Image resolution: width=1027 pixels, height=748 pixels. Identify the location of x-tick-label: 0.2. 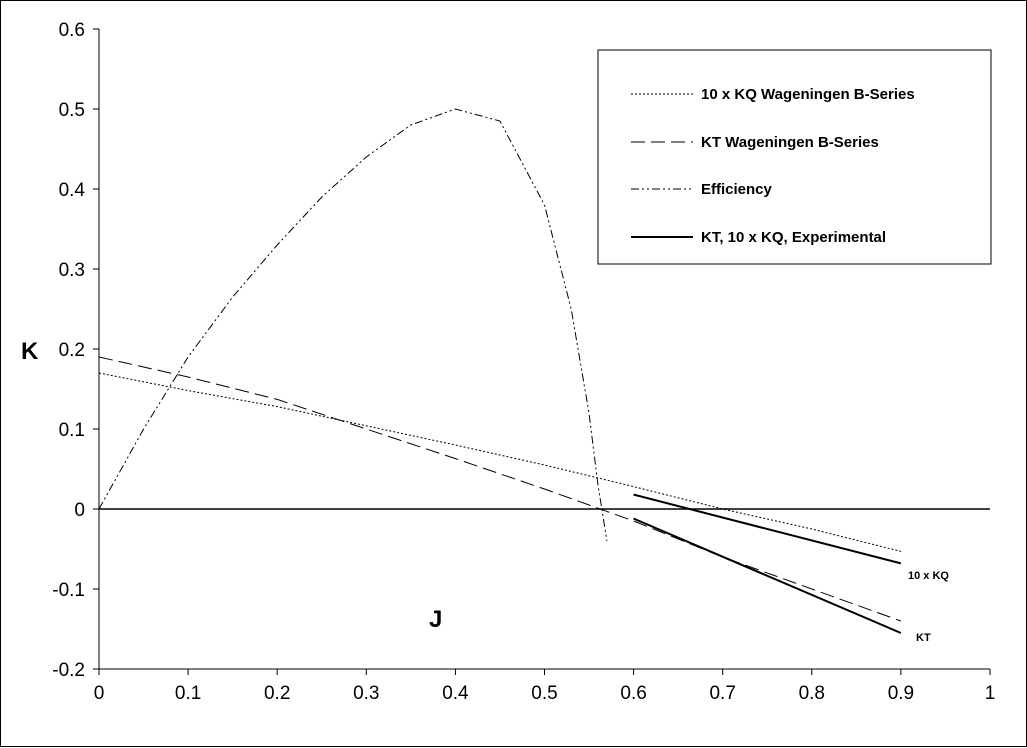
(277, 693).